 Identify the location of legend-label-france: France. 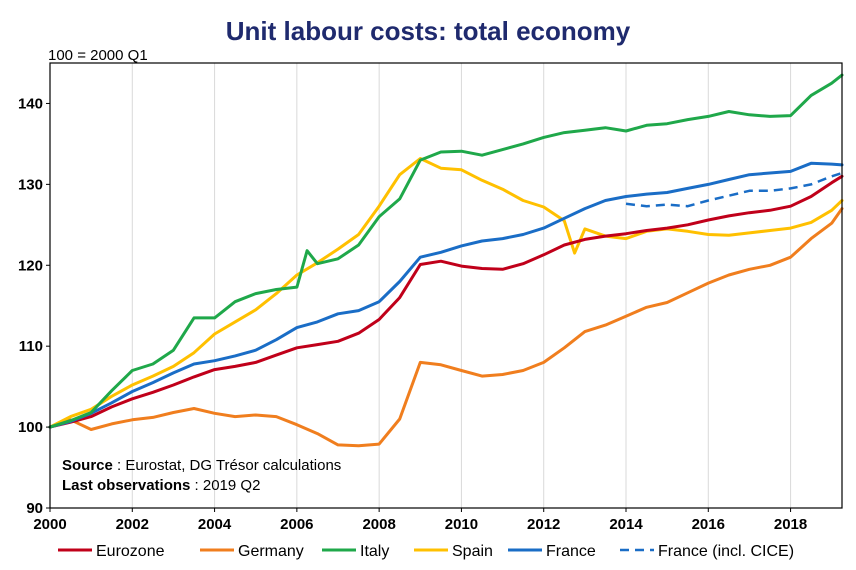
(571, 551).